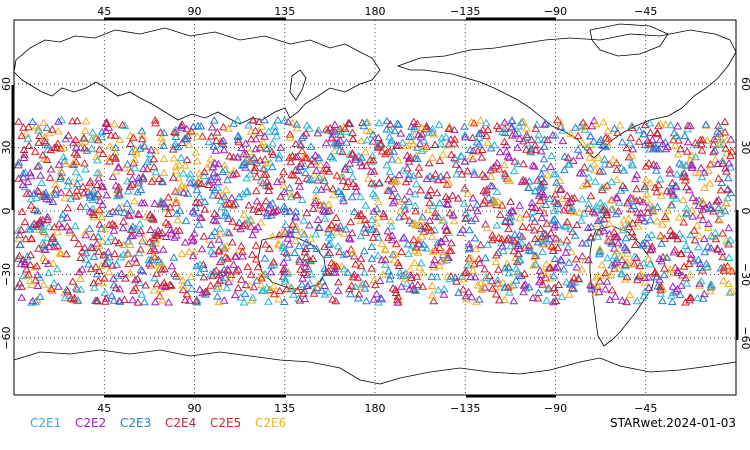 This screenshot has width=750, height=450. What do you see at coordinates (555, 408) in the screenshot?
I see `bottom-lon-label: −90` at bounding box center [555, 408].